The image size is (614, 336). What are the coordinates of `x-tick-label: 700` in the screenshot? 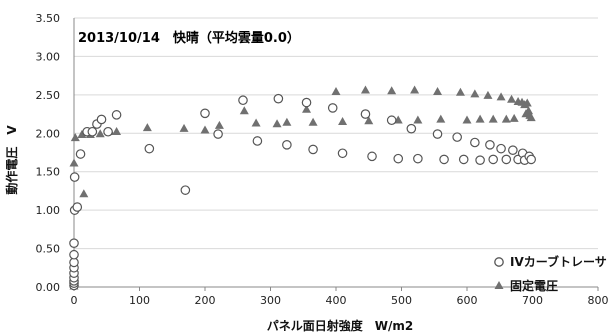 It's located at (532, 300).